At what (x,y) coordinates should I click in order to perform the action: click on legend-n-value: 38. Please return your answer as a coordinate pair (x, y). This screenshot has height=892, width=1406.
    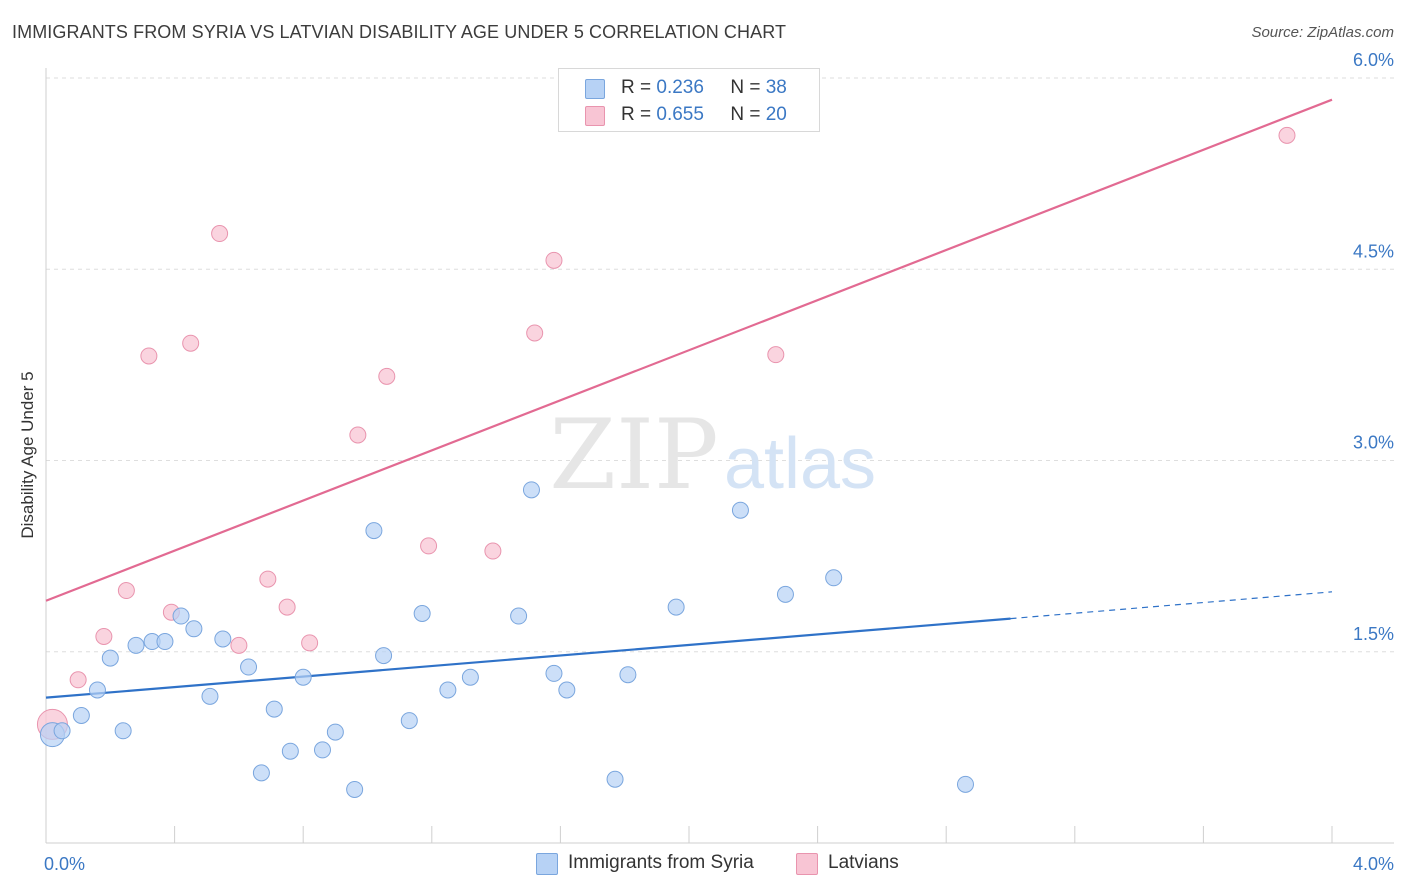
    Looking at the image, I should click on (776, 87).